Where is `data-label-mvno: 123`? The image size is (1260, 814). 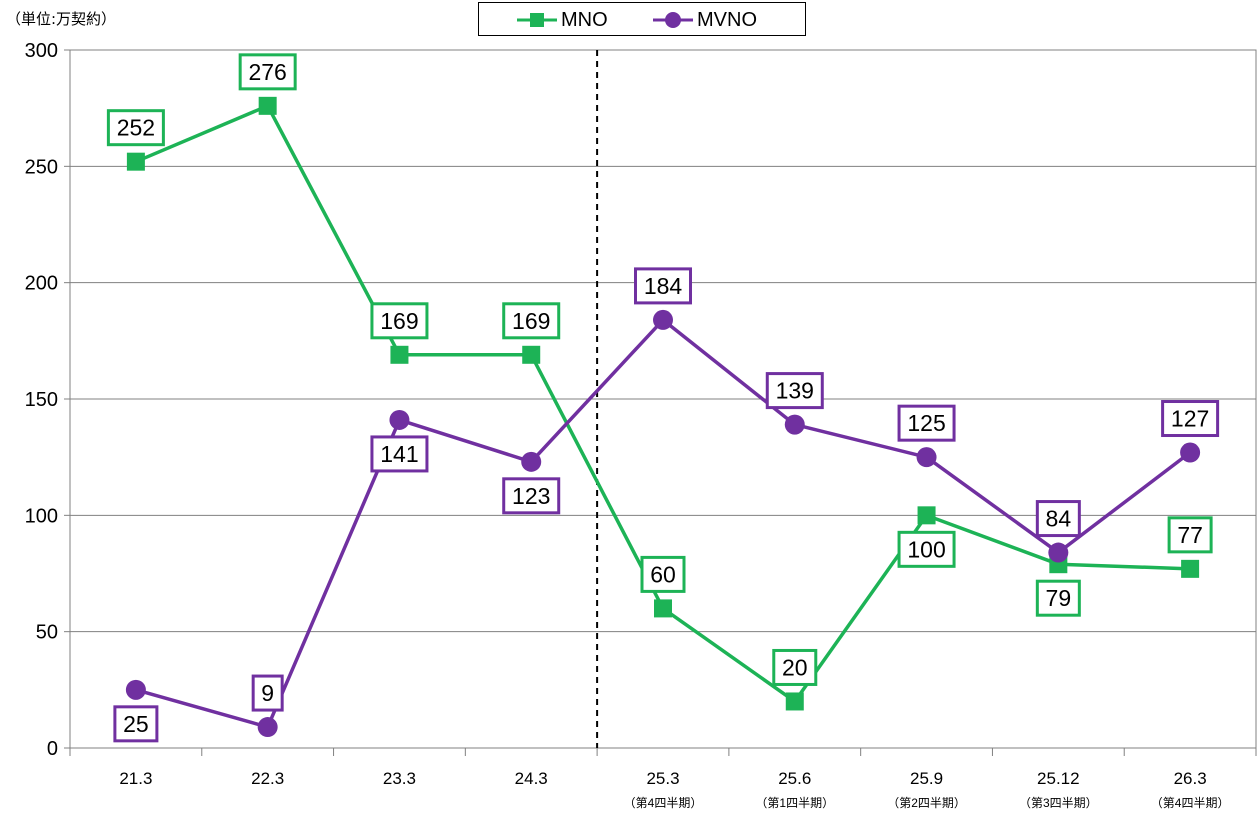 data-label-mvno: 123 is located at coordinates (531, 496).